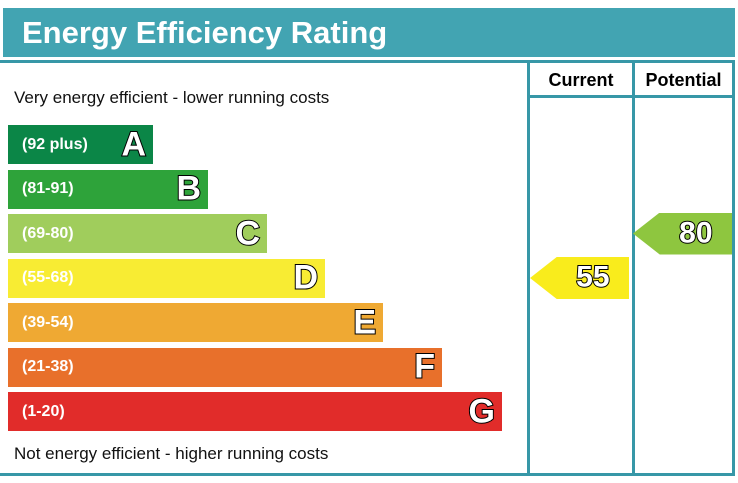 This screenshot has width=738, height=483. What do you see at coordinates (48, 277) in the screenshot?
I see `band-range-label: (55-68)` at bounding box center [48, 277].